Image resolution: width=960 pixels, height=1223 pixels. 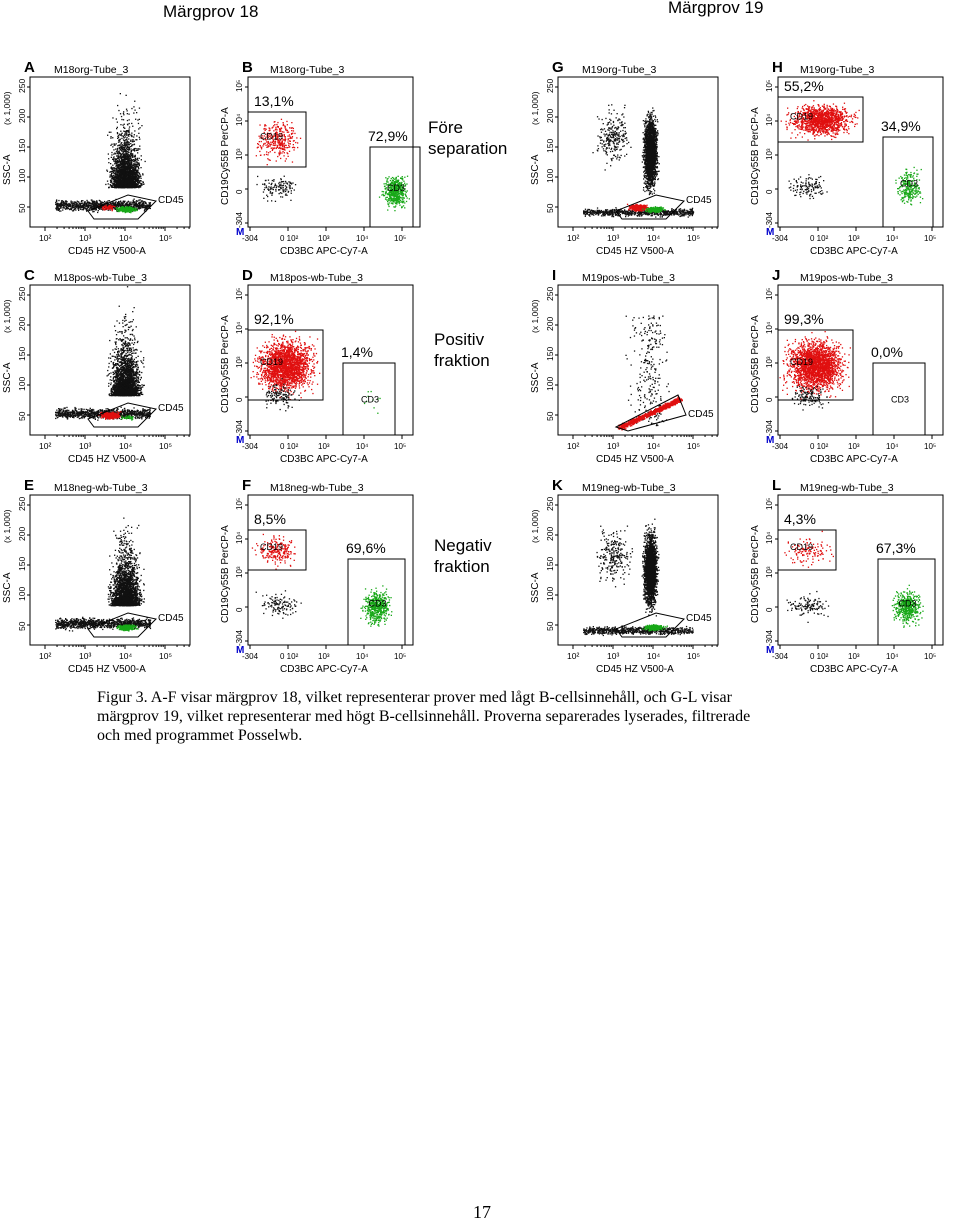 What do you see at coordinates (558, 67) in the screenshot?
I see `panel-letter: G` at bounding box center [558, 67].